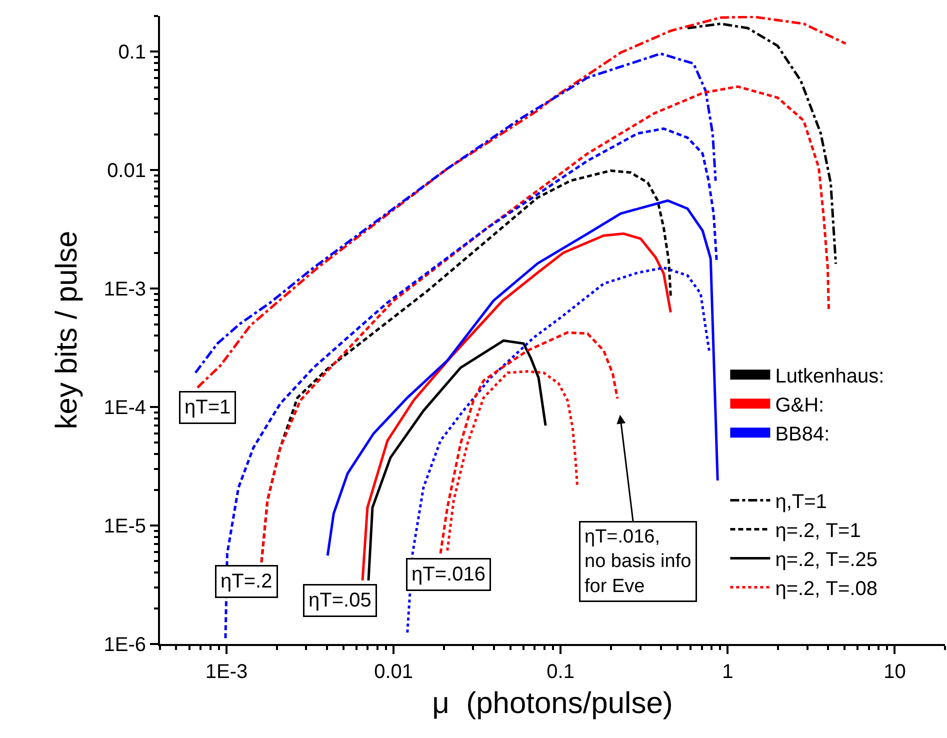 This screenshot has width=947, height=738. I want to click on x-tick-label: 0.01, so click(394, 672).